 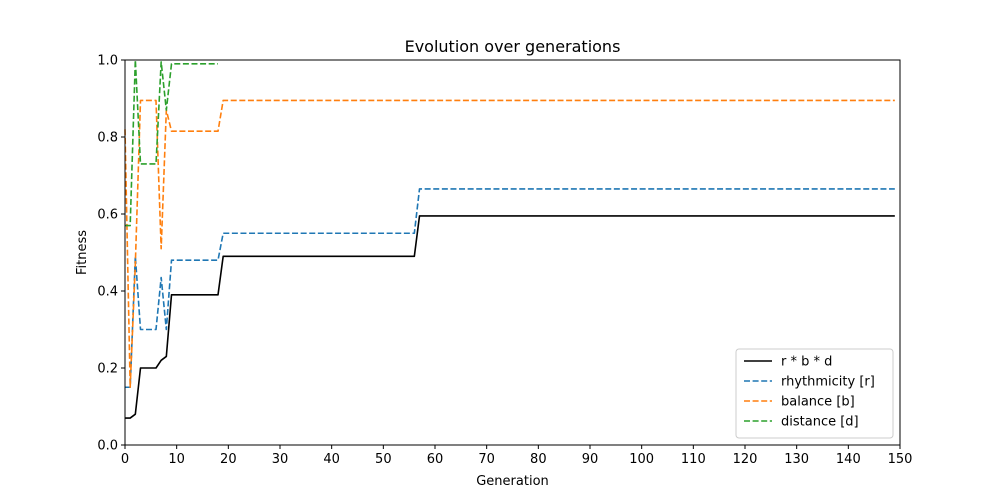 What do you see at coordinates (641, 459) in the screenshot?
I see `x-tick-label: 100` at bounding box center [641, 459].